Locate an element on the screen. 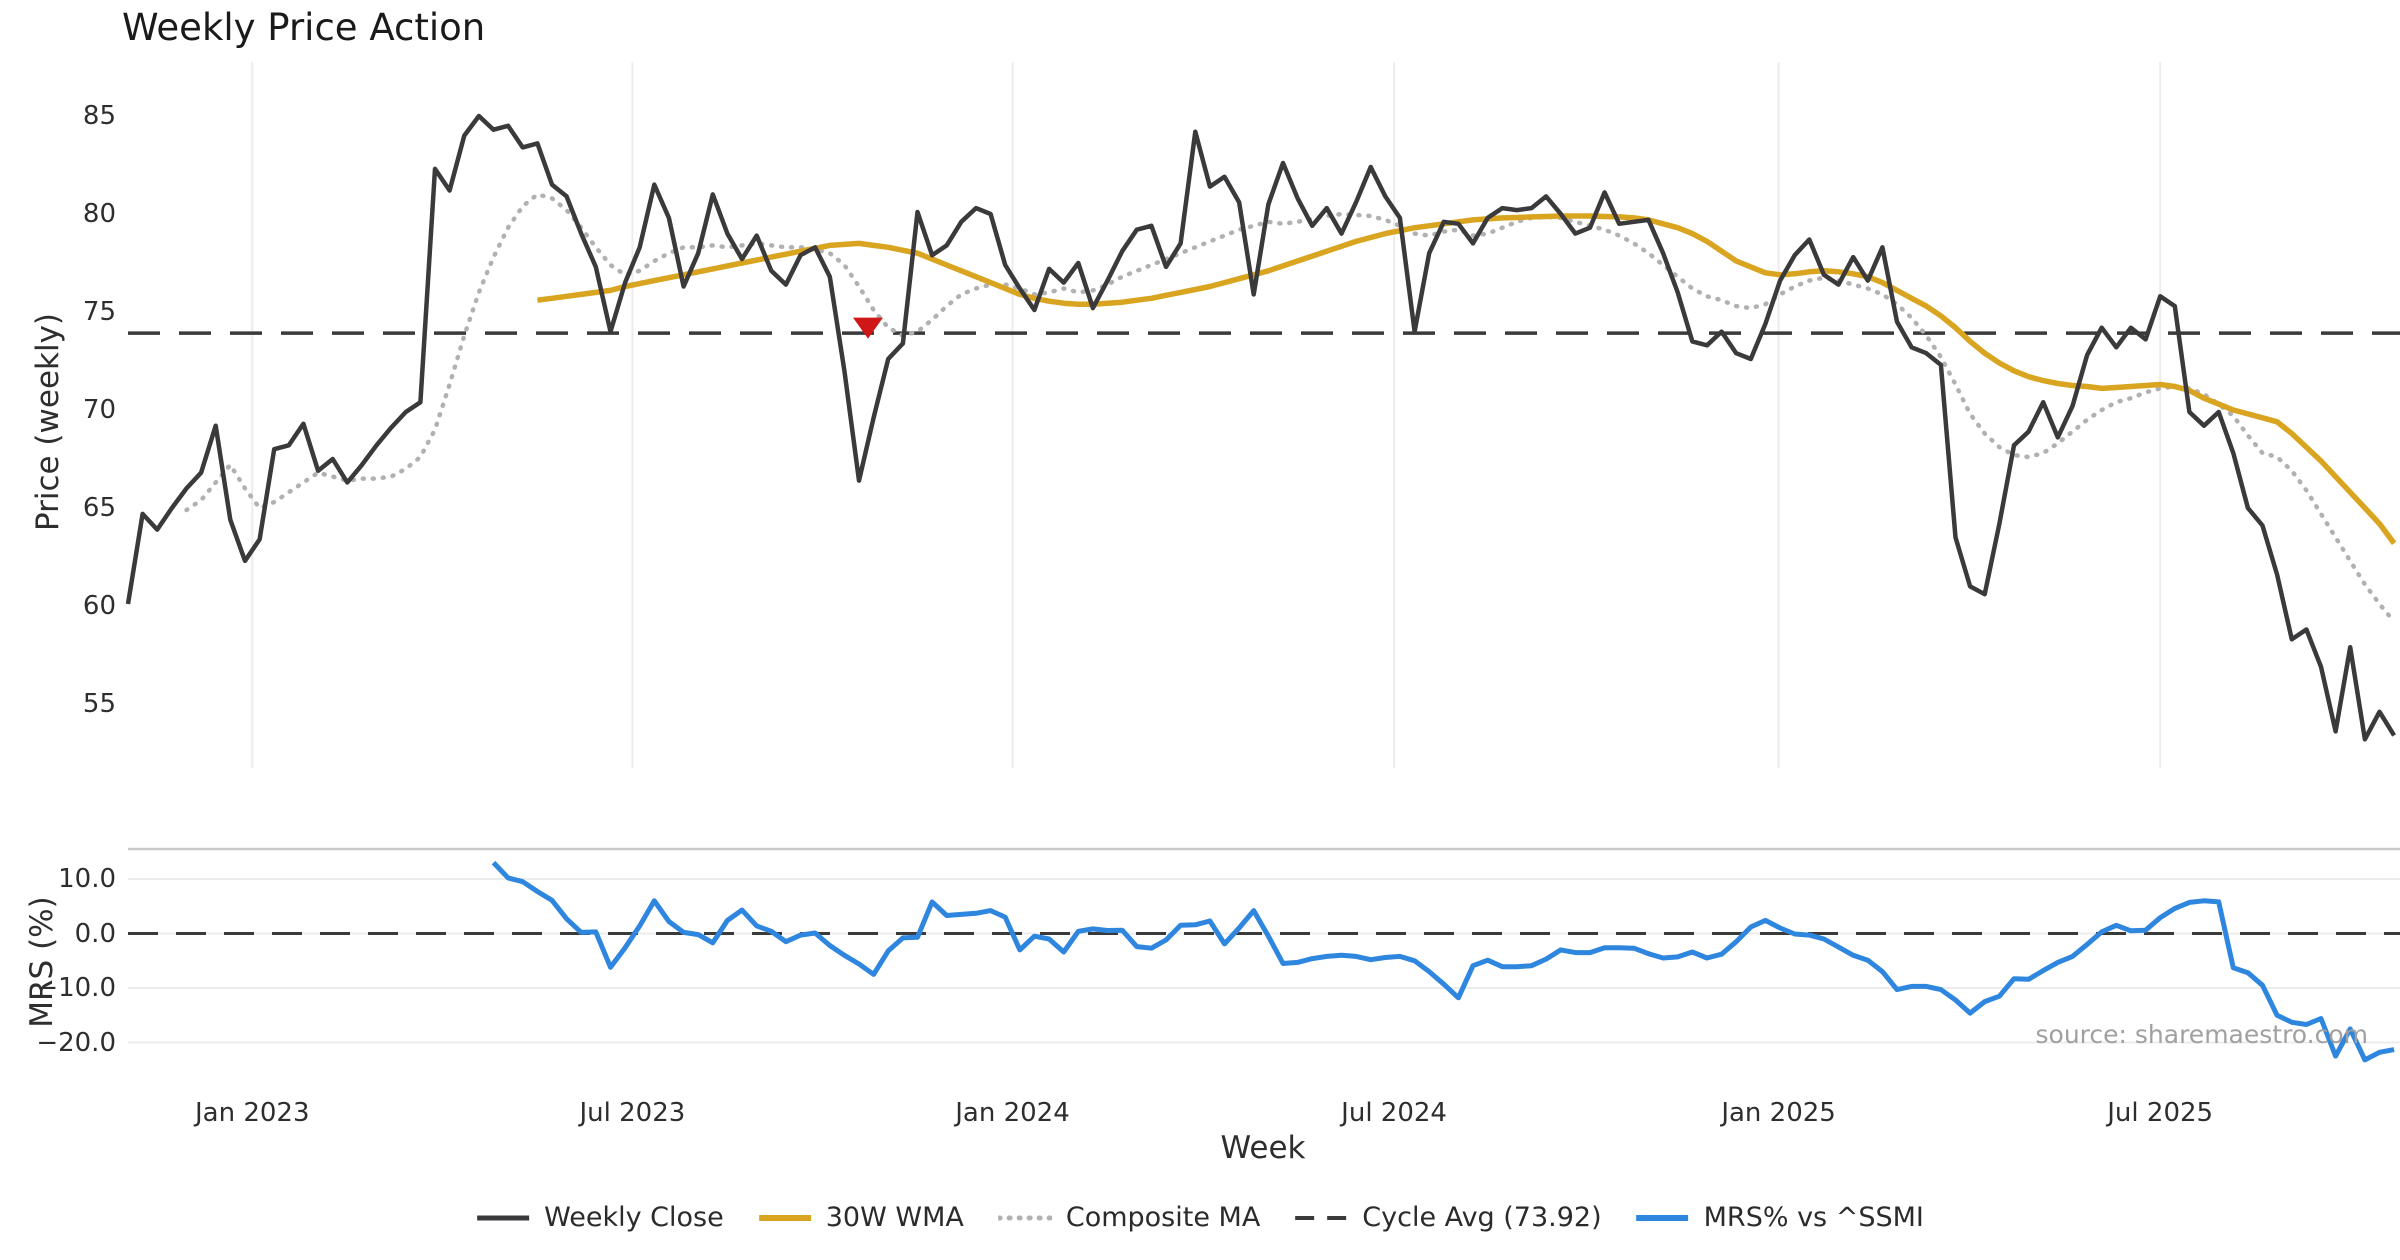 The width and height of the screenshot is (2400, 1260). mrs-y-tick-label: 0.0 is located at coordinates (95, 933).